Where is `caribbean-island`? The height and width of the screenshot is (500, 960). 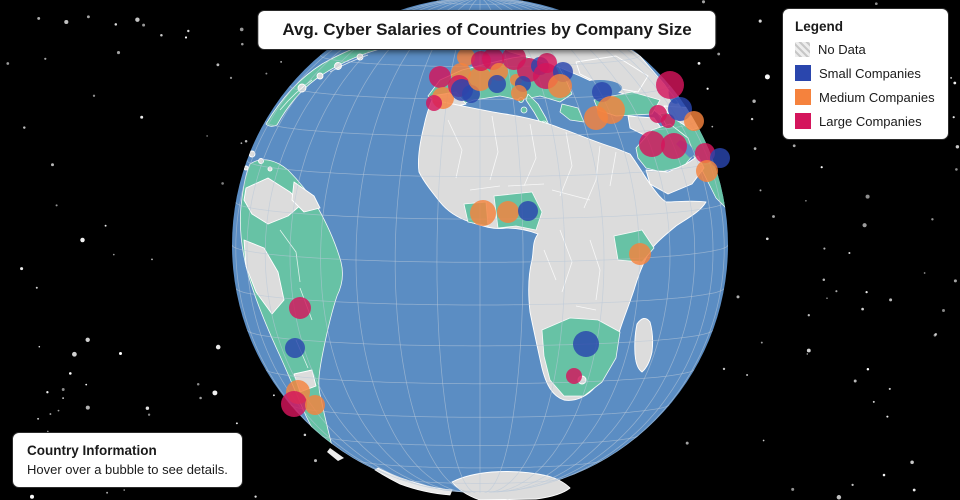 caribbean-island is located at coordinates (246, 168).